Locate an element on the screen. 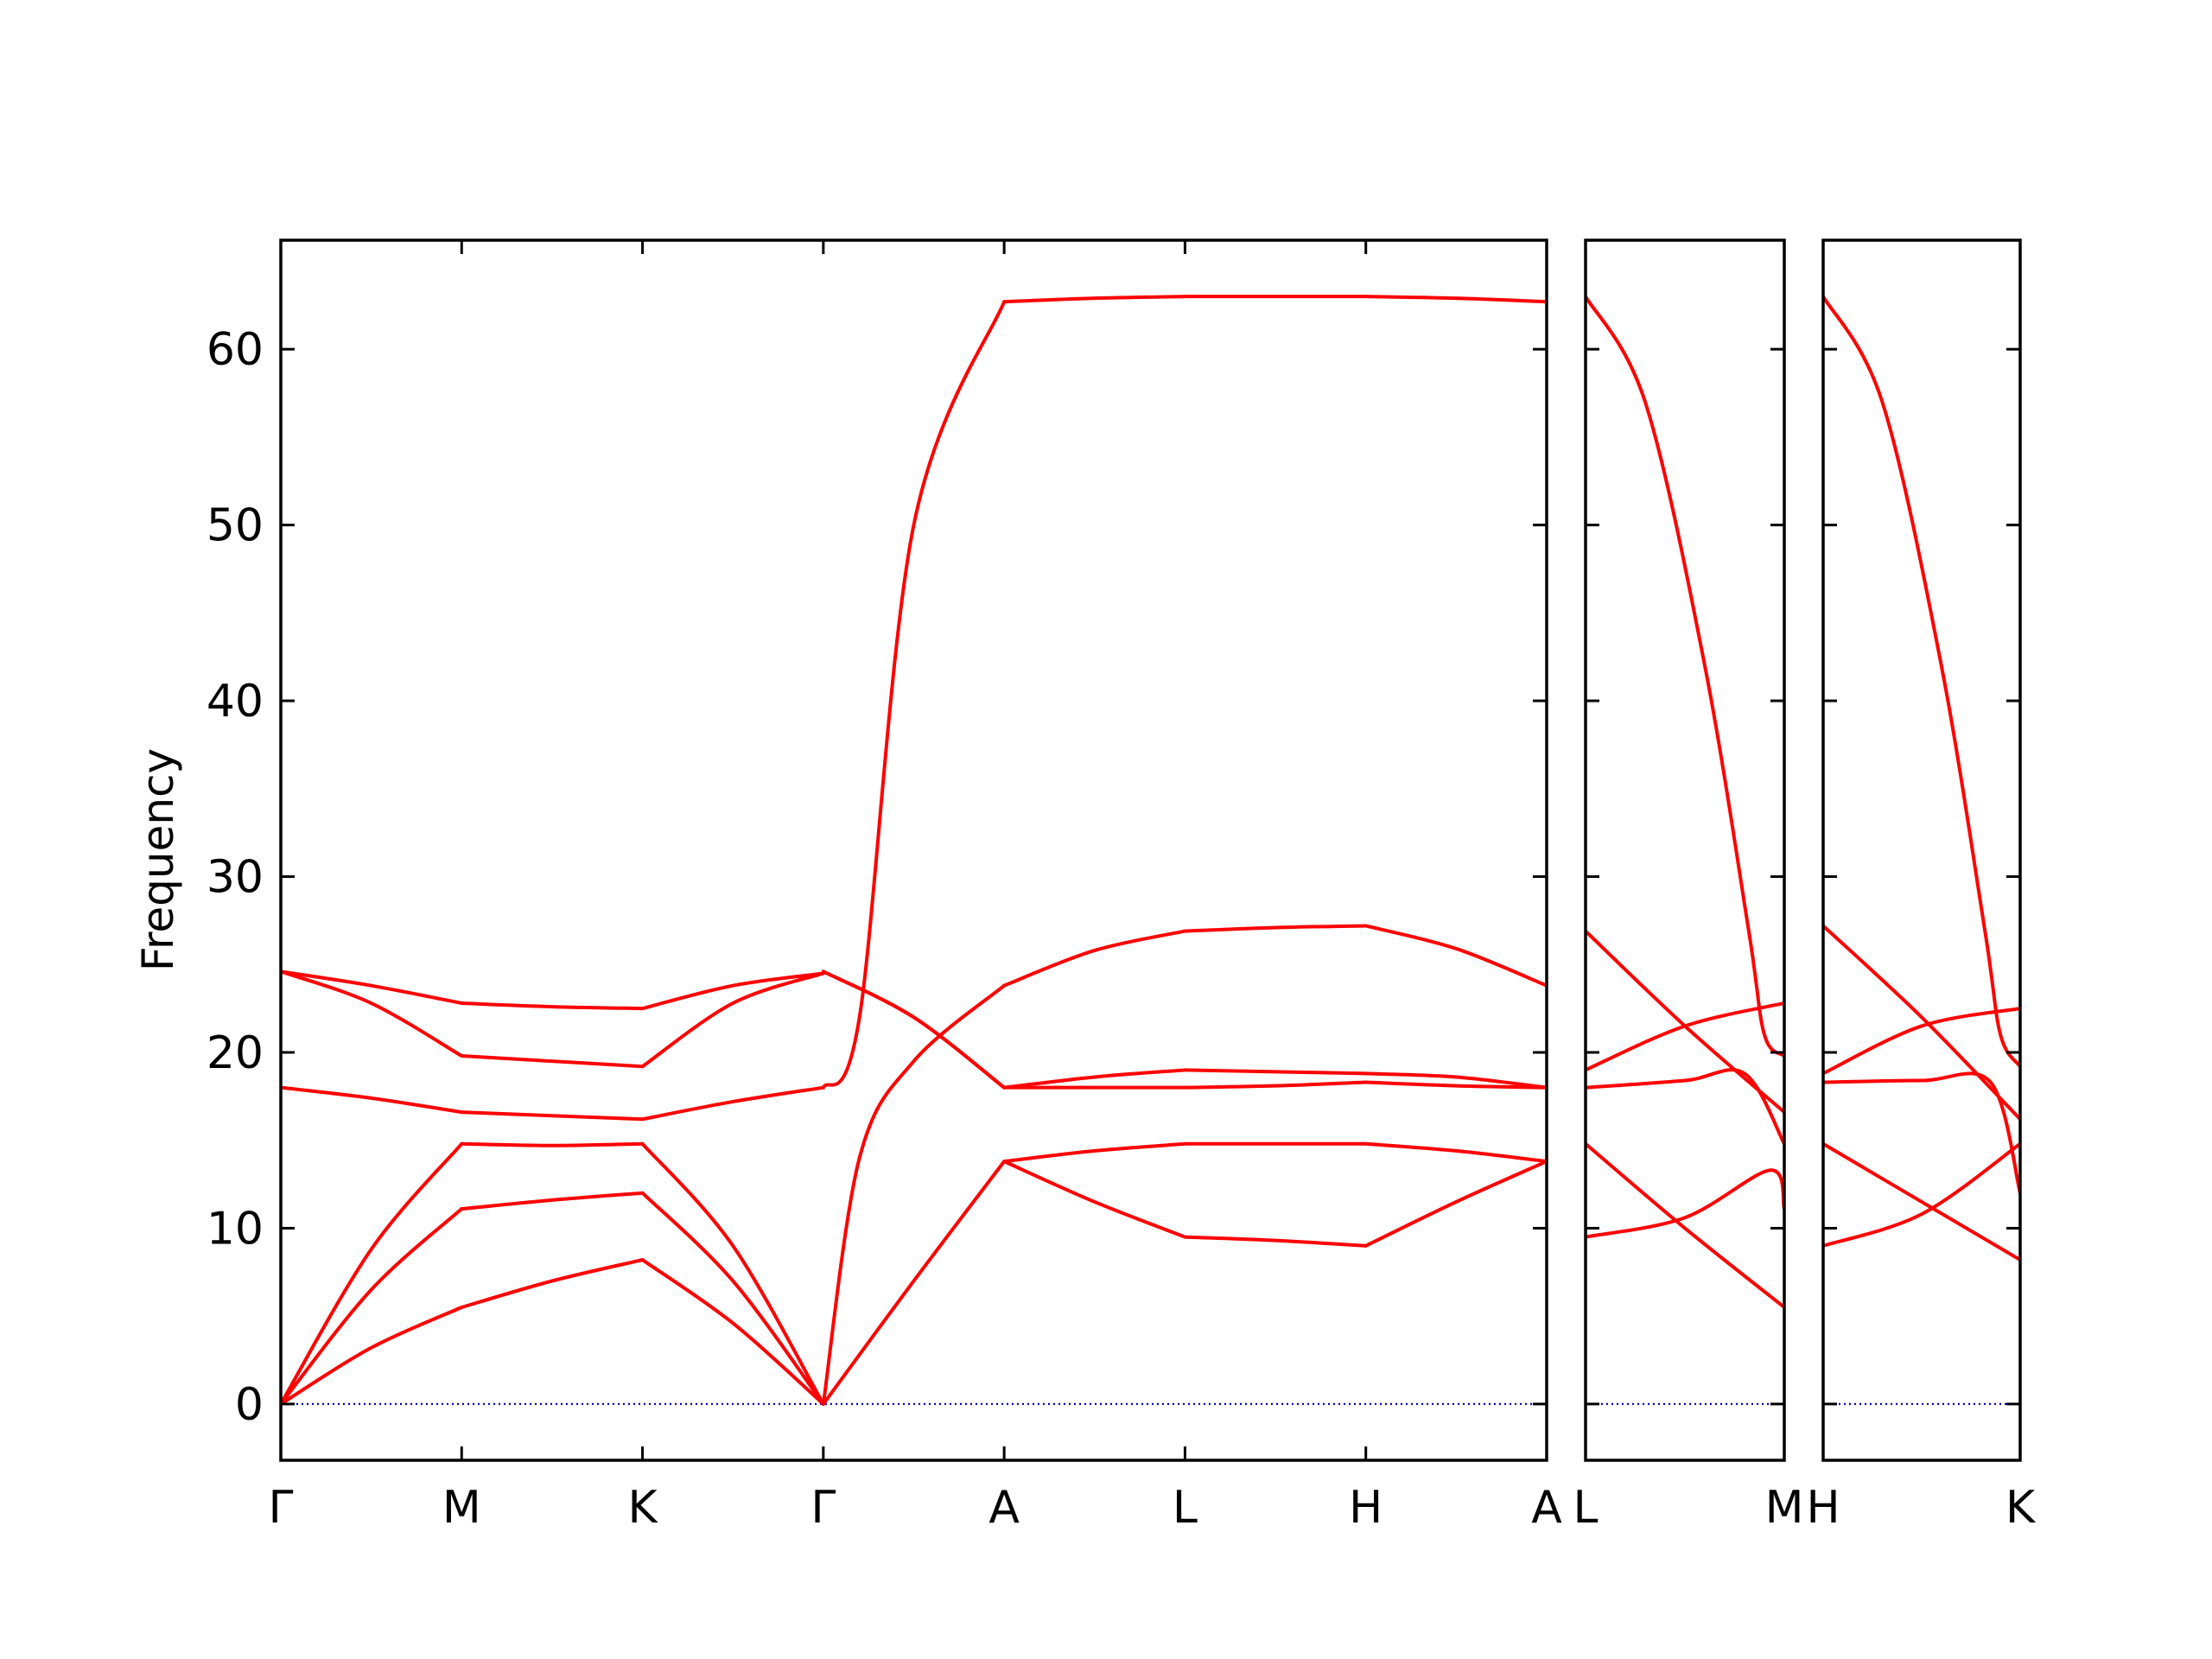 The height and width of the screenshot is (1659, 2212). band-line-K-Γ-2 is located at coordinates (732, 1298).